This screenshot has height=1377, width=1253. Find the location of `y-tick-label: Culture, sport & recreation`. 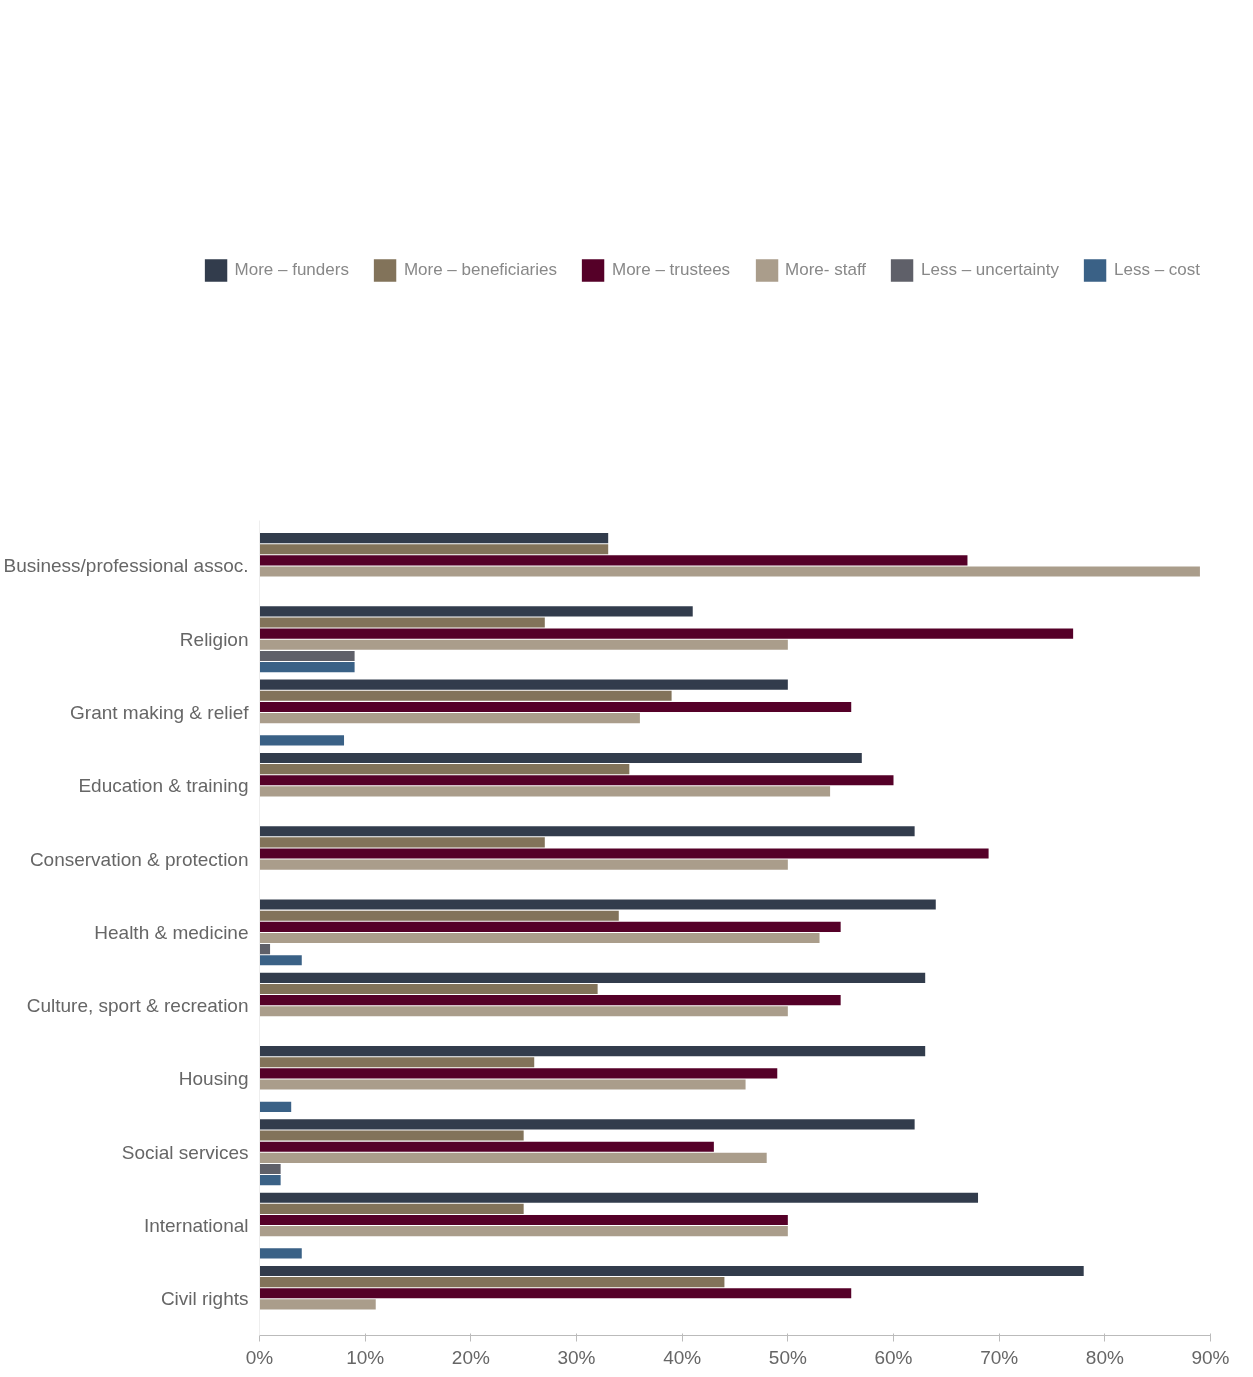

y-tick-label: Culture, sport & recreation is located at coordinates (137, 1006).